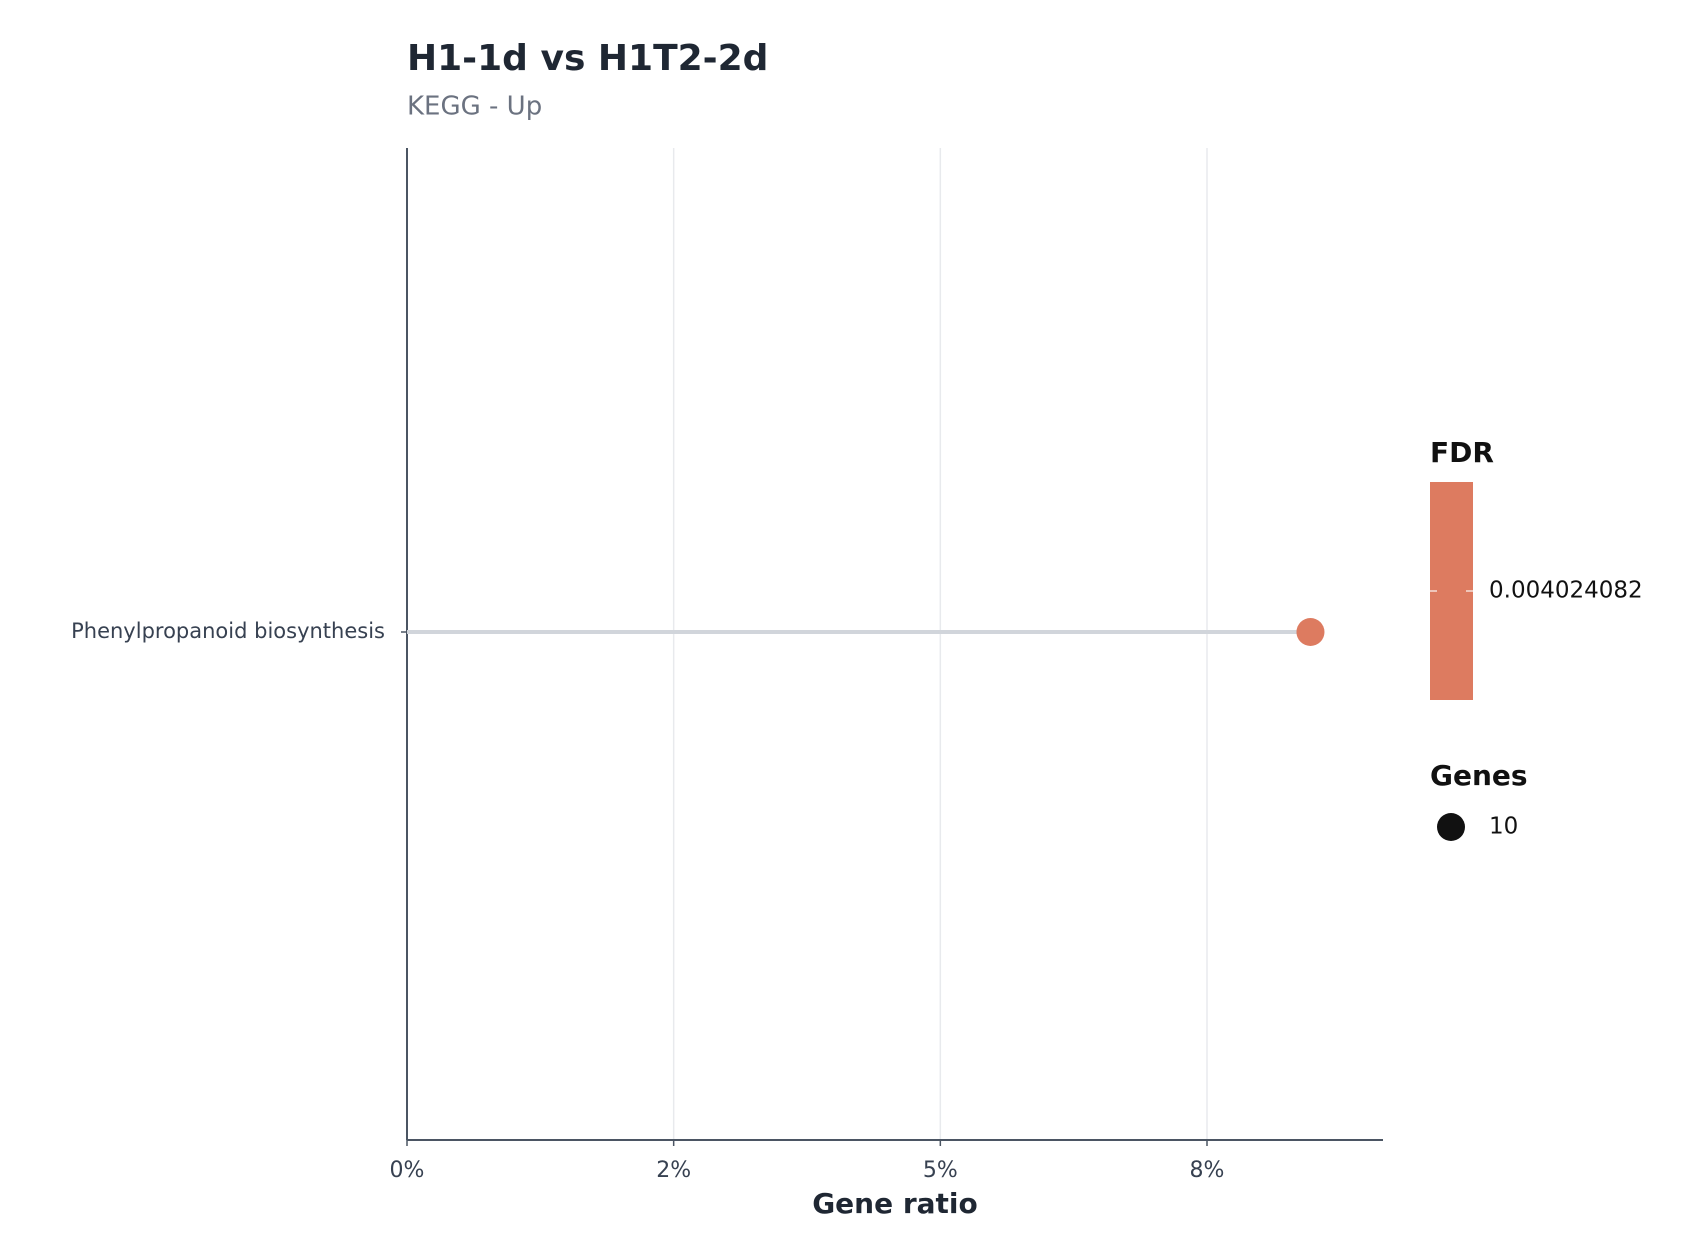 Image resolution: width=1700 pixels, height=1250 pixels. What do you see at coordinates (228, 631) in the screenshot?
I see `y-tick-label: Phenylpropanoid biosynthesis` at bounding box center [228, 631].